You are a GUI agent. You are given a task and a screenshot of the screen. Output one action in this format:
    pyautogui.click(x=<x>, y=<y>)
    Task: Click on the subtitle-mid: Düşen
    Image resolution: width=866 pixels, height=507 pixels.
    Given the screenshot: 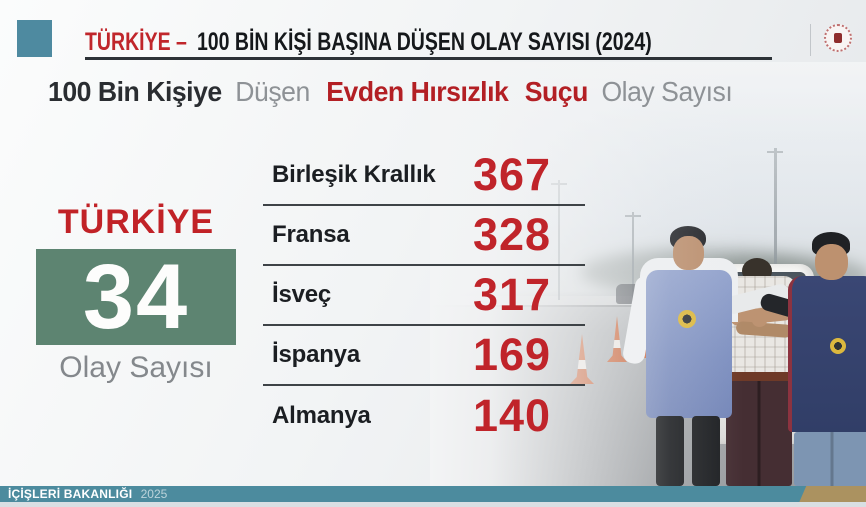 What is the action you would take?
    pyautogui.click(x=272, y=91)
    